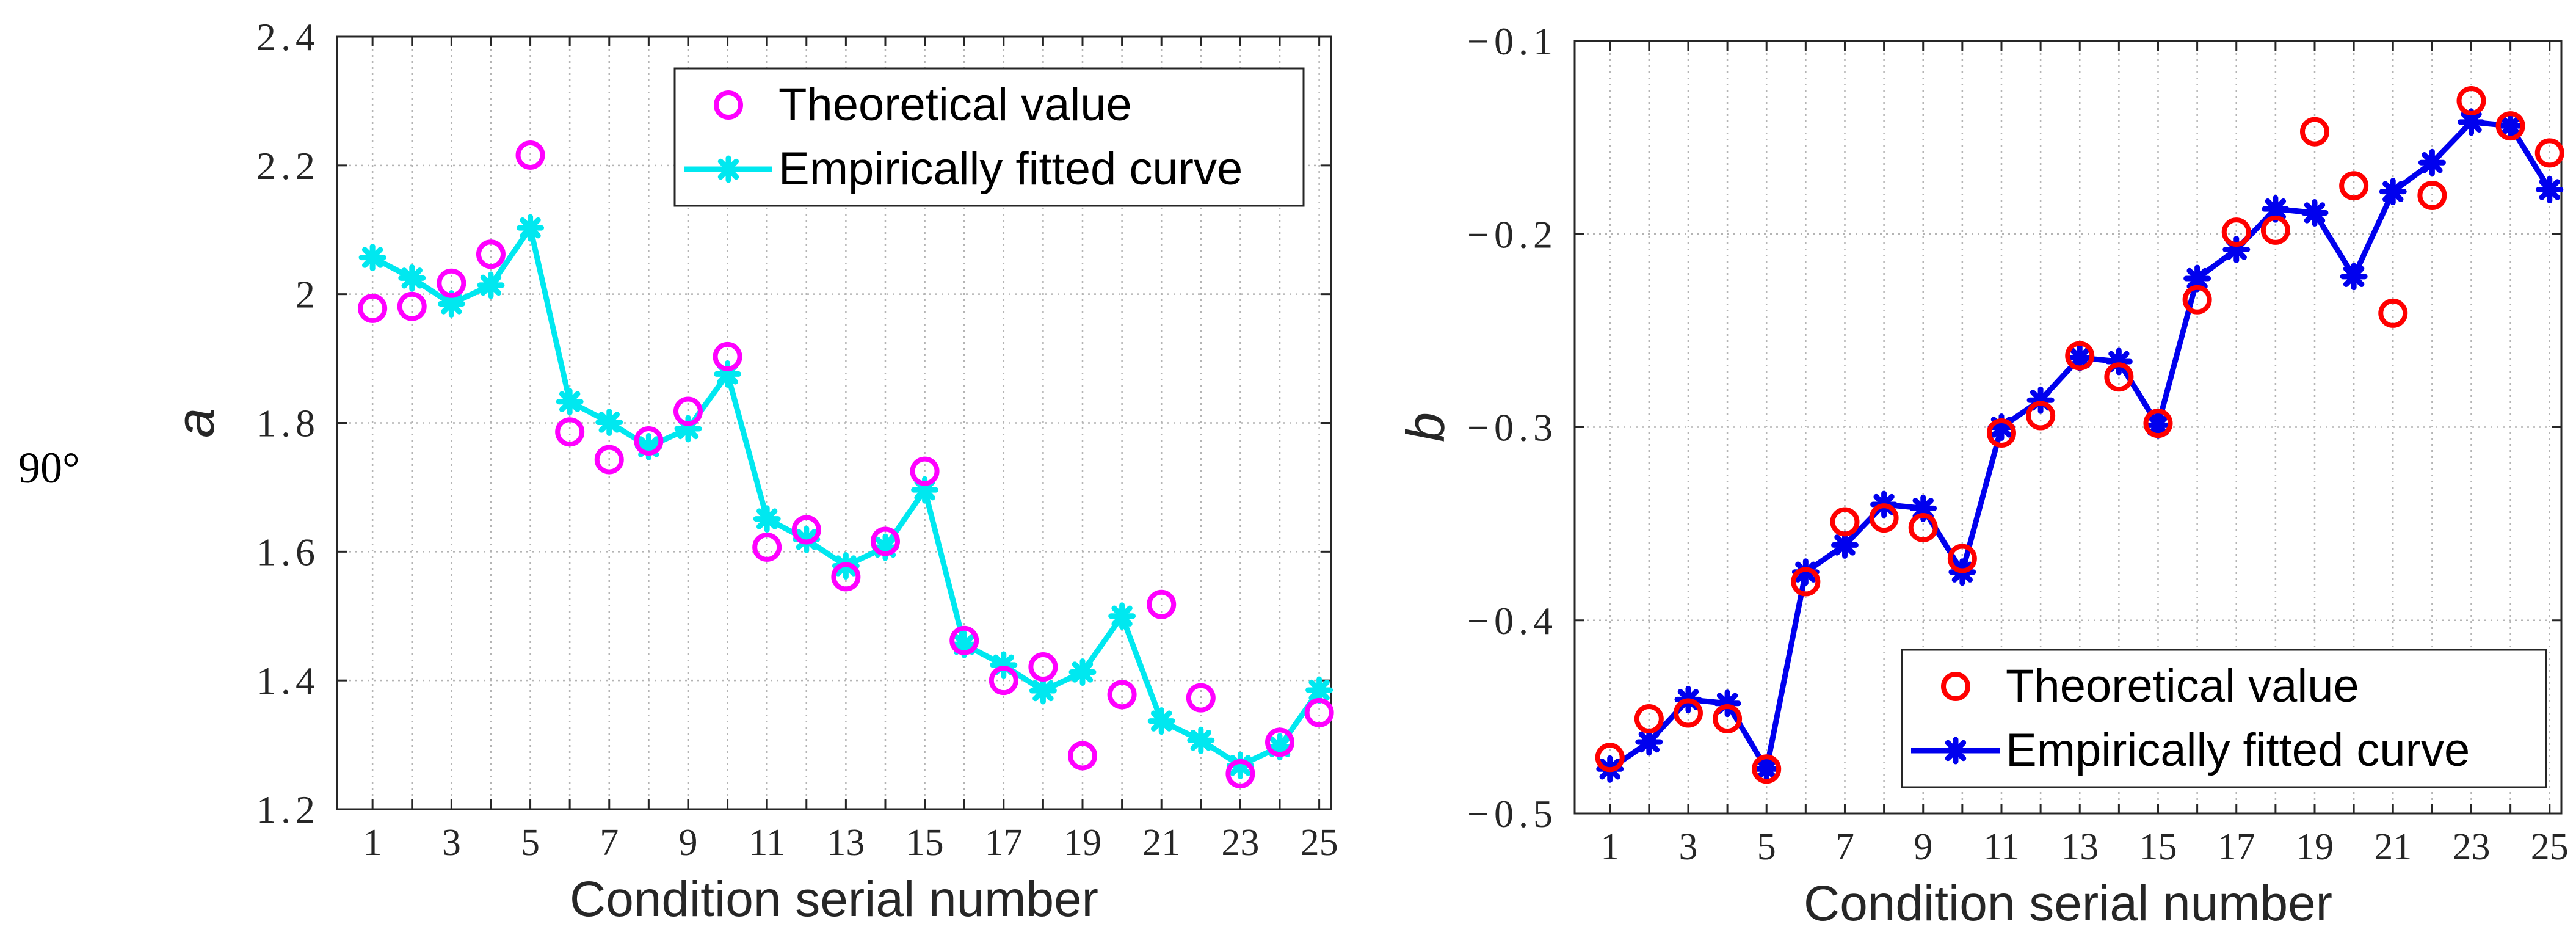 Image resolution: width=2576 pixels, height=935 pixels. I want to click on y-tick-label: 1.4, so click(288, 680).